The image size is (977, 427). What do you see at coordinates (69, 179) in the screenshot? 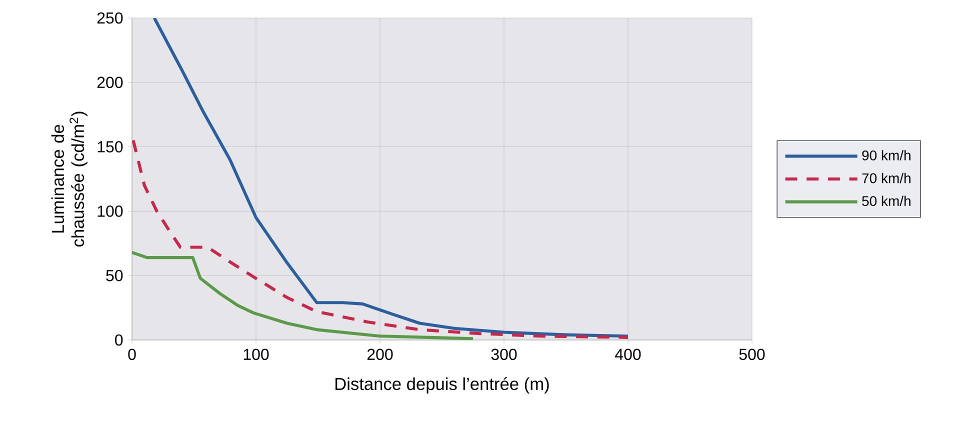
I see `y-axis-title: Luminance de chaussée (cd/m$^{2}$)` at bounding box center [69, 179].